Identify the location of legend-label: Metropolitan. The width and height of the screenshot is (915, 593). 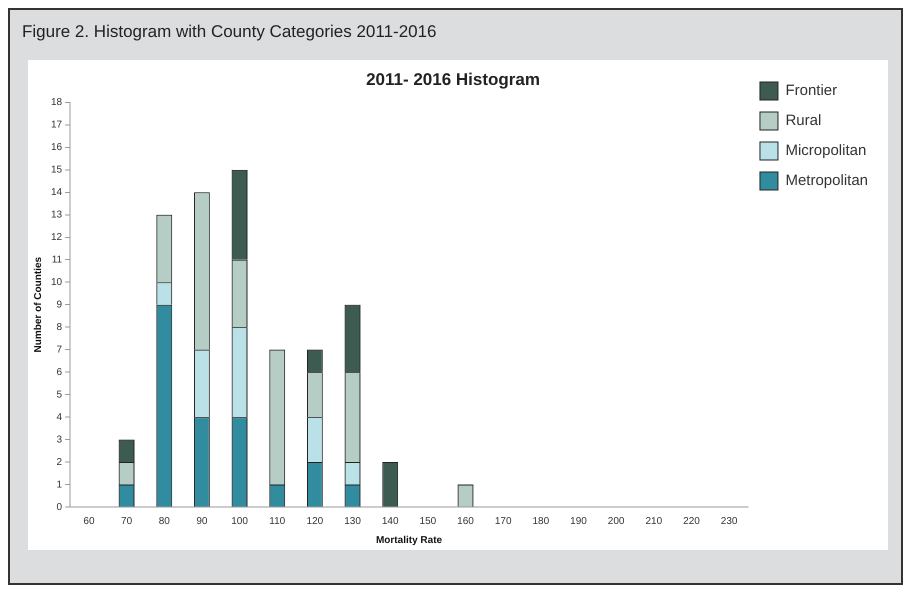
(826, 181).